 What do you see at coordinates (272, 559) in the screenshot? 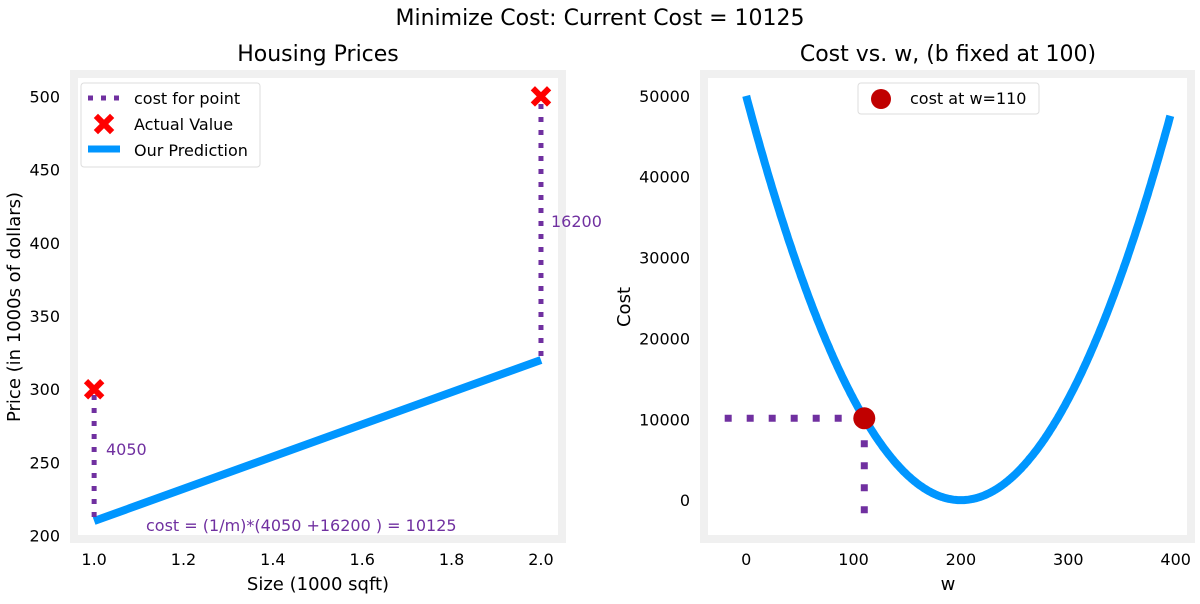
I see `x-tick-label: 1.4` at bounding box center [272, 559].